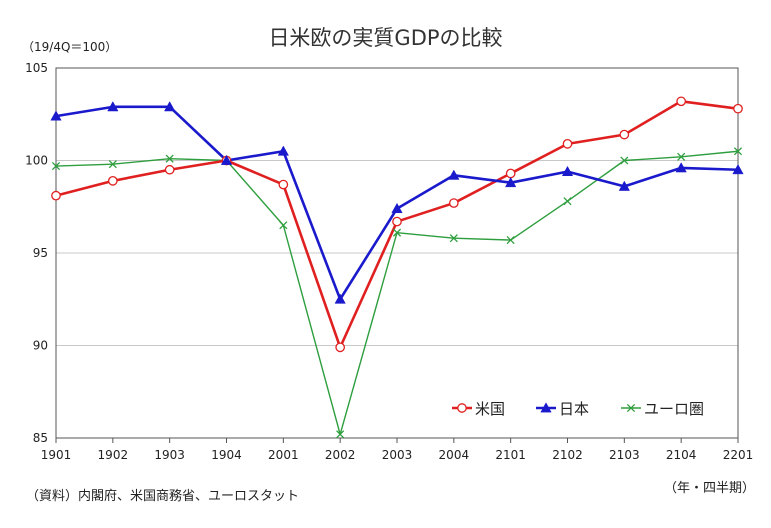 The image size is (771, 528). Describe the element at coordinates (283, 455) in the screenshot. I see `x-tick-label: 2001` at that location.